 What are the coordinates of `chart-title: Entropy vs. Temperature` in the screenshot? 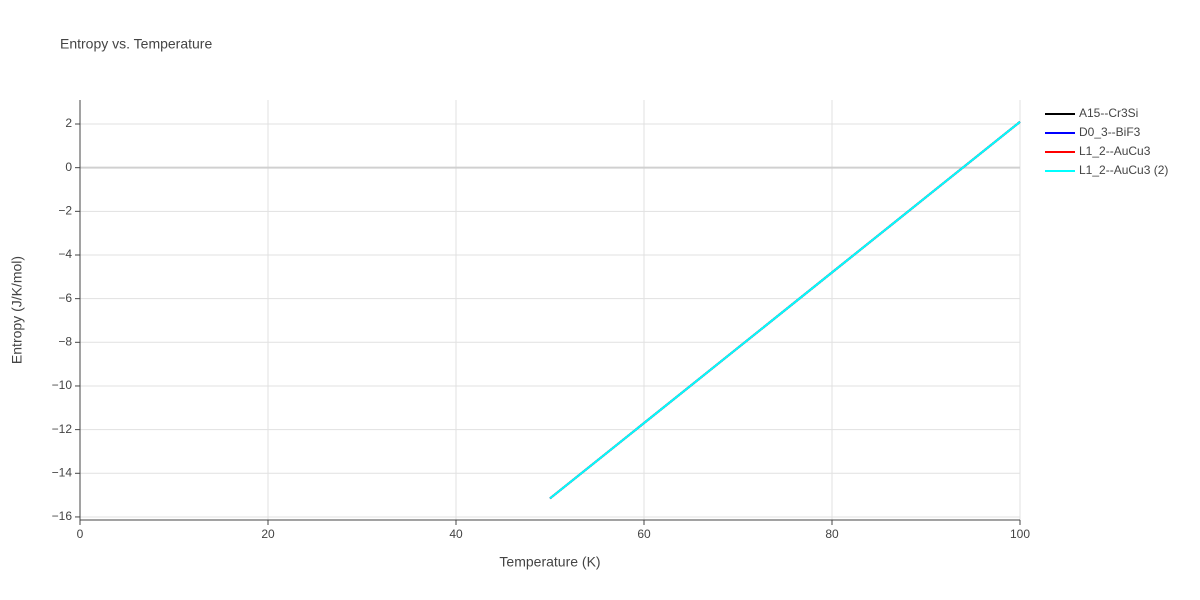 It's located at (136, 44).